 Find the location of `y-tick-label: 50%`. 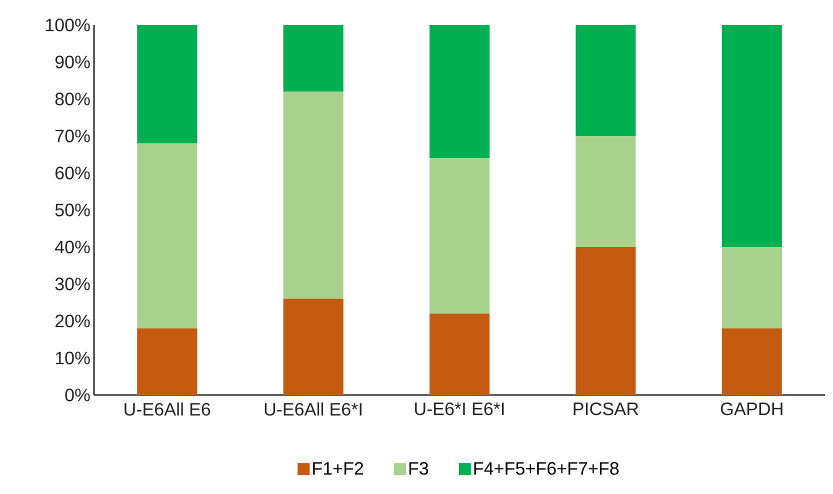

y-tick-label: 50% is located at coordinates (72, 210).